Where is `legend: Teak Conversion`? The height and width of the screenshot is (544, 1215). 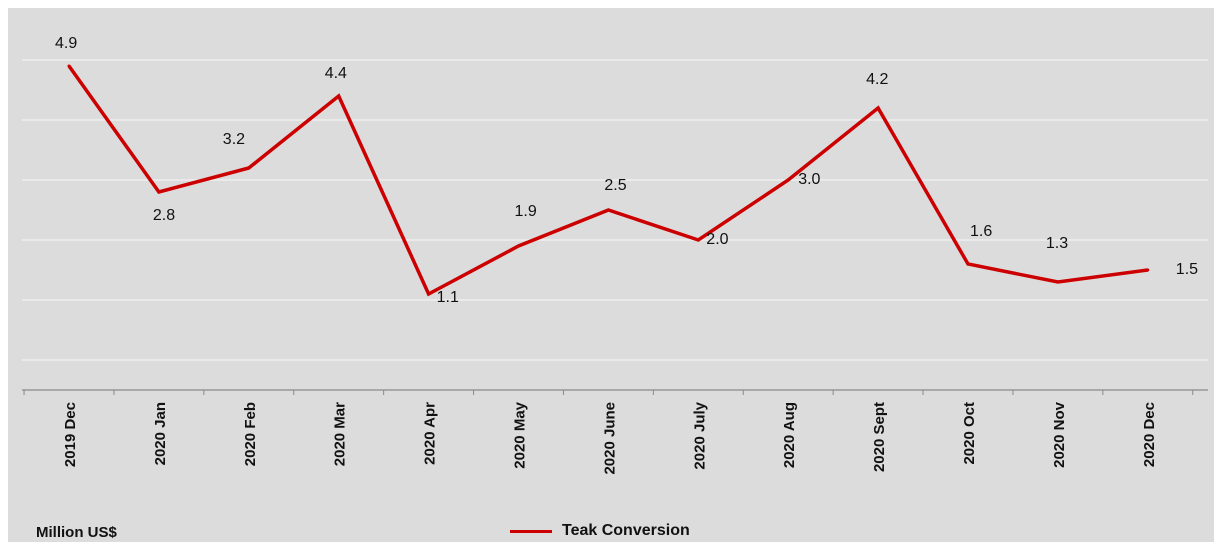 legend: Teak Conversion is located at coordinates (600, 531).